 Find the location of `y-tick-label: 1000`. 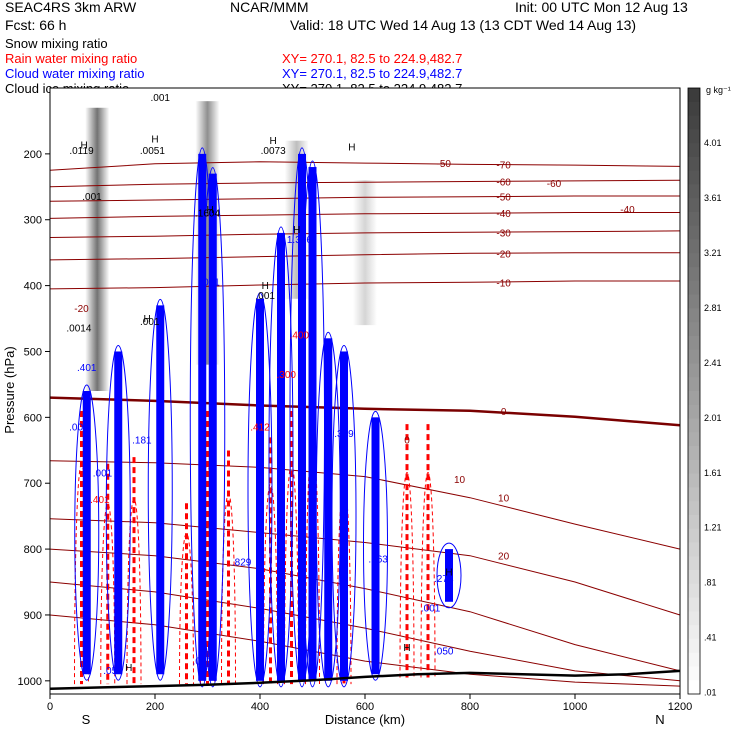

y-tick-label: 1000 is located at coordinates (30, 682).